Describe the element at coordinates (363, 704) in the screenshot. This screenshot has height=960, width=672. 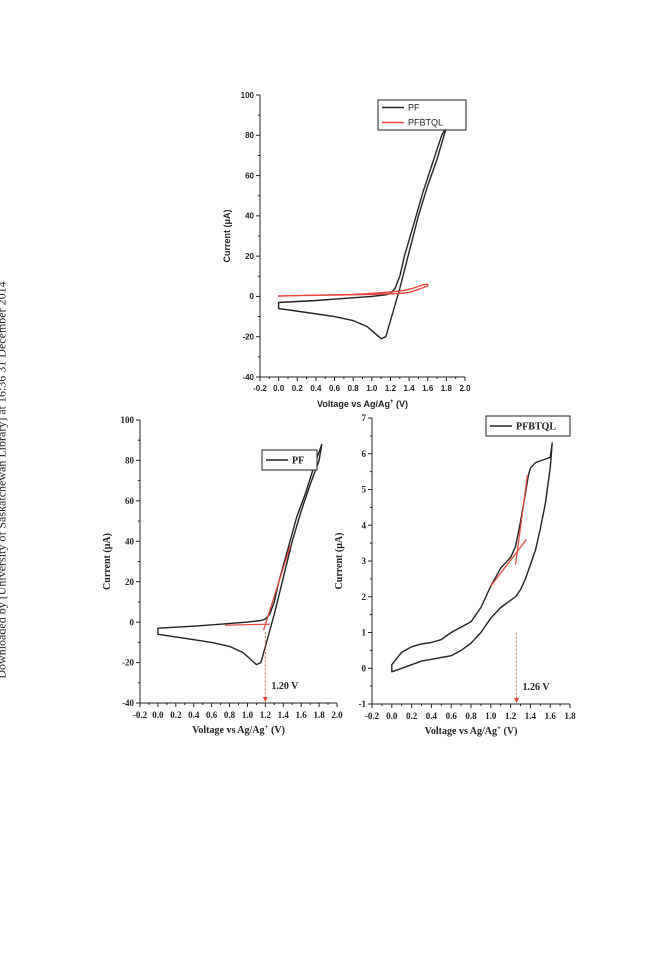
I see `y-tick-label: -1` at that location.